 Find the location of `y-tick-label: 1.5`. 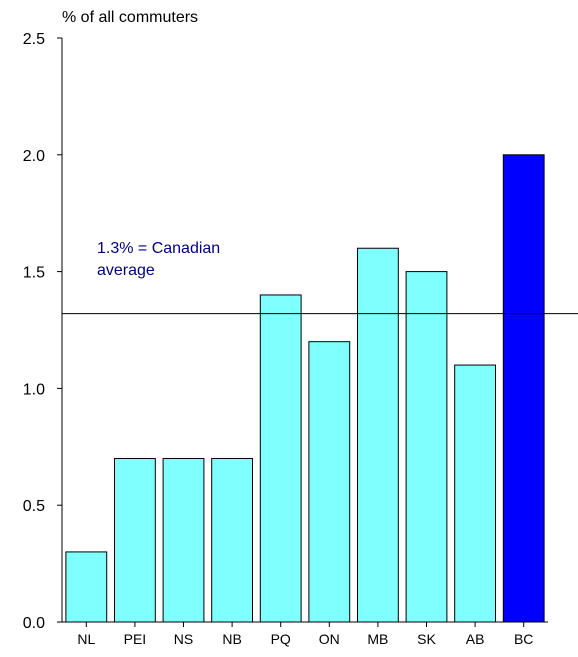

y-tick-label: 1.5 is located at coordinates (34, 273).